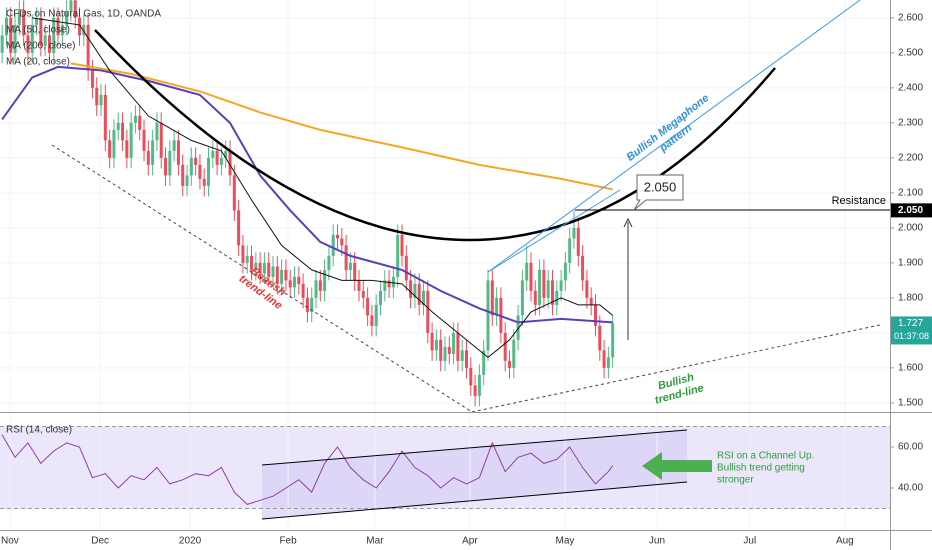 This screenshot has width=932, height=550. Describe the element at coordinates (765, 456) in the screenshot. I see `annotation: RSI on a Channel Up.` at that location.